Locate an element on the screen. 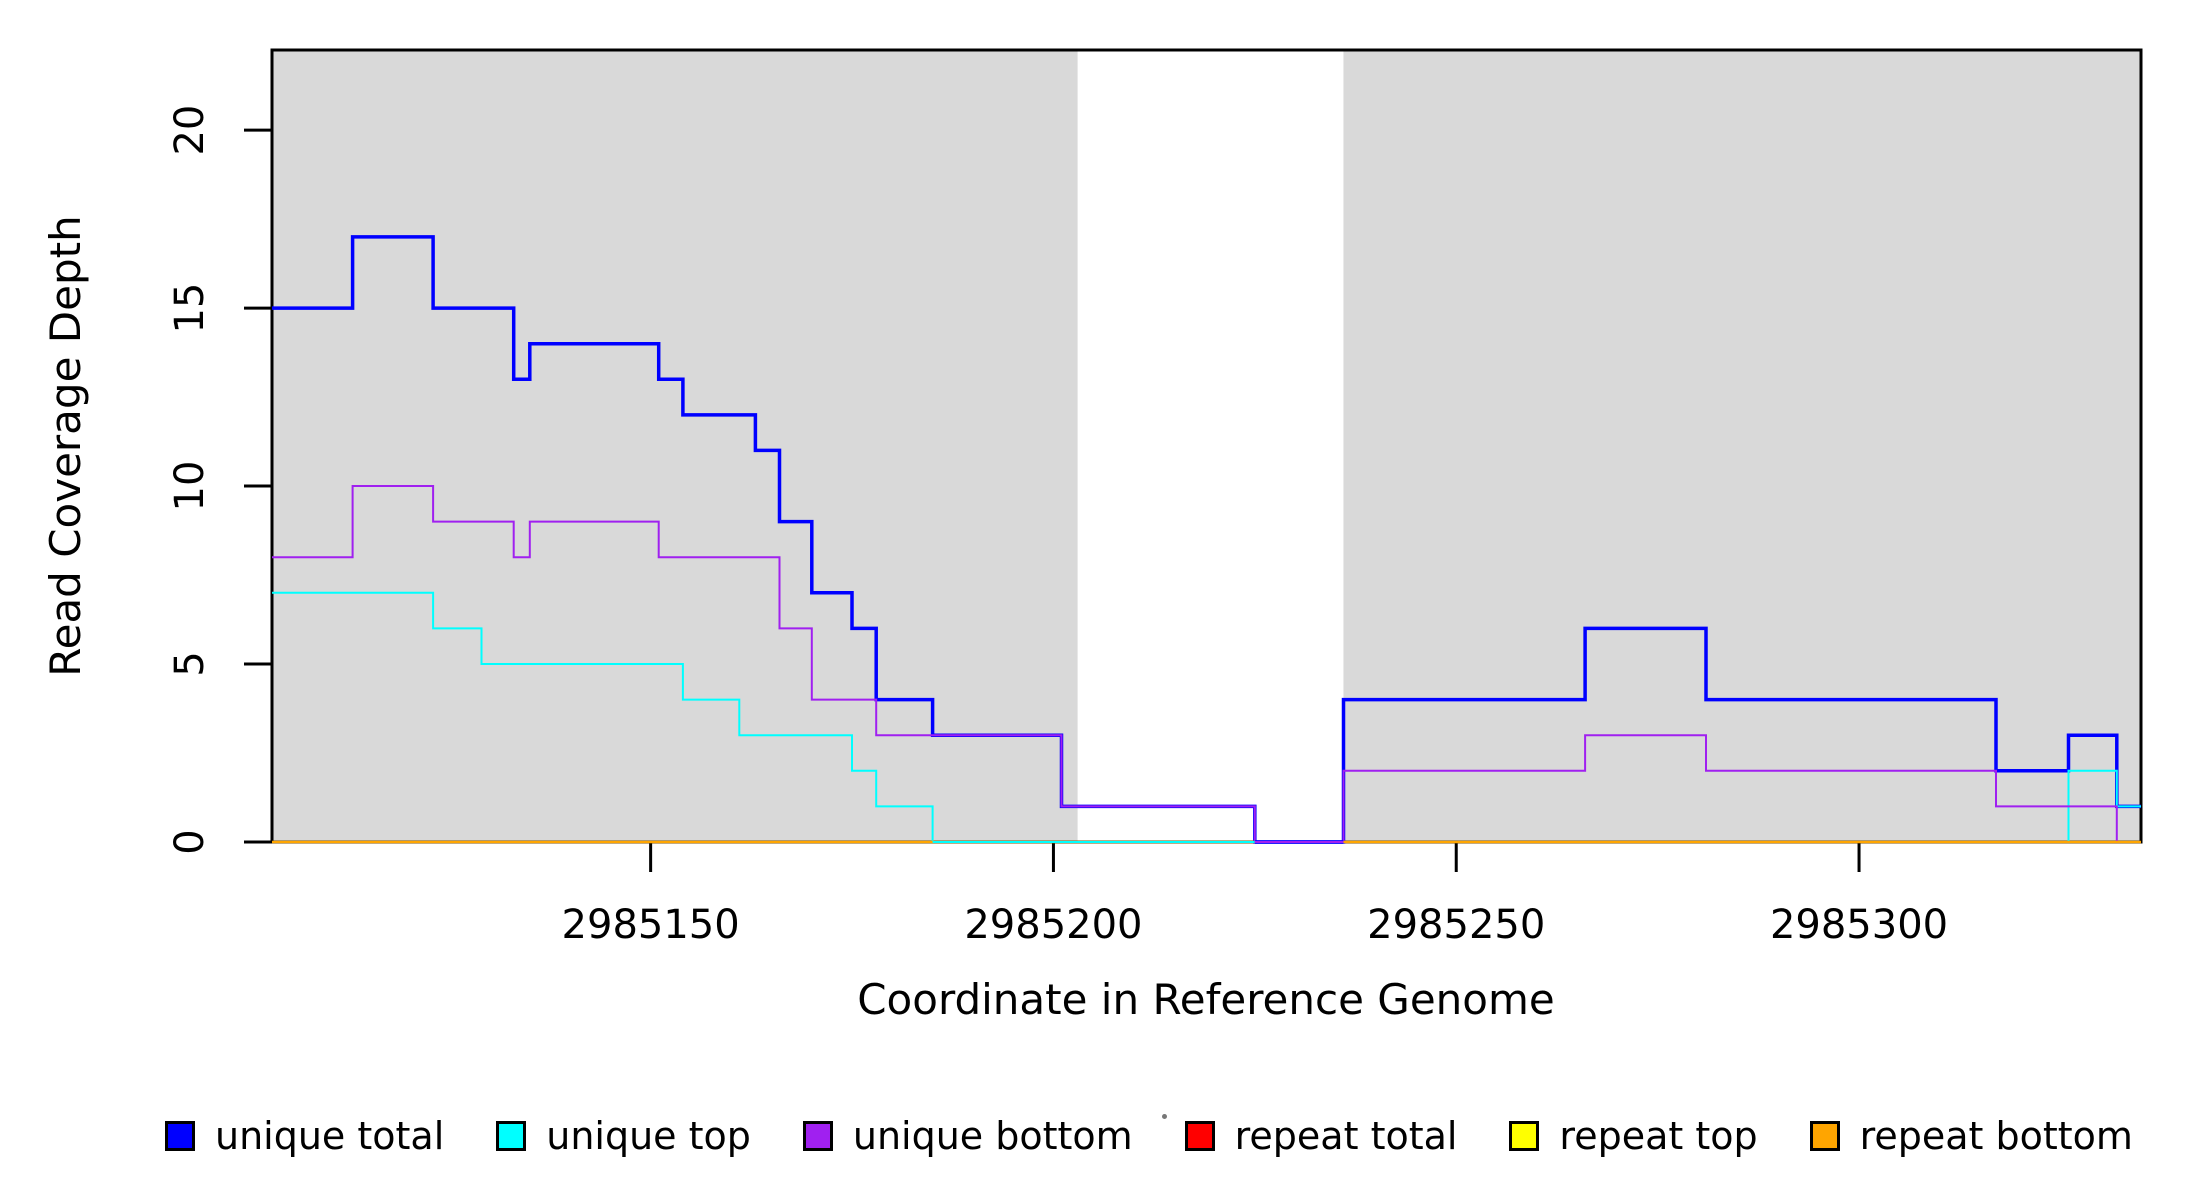 The width and height of the screenshot is (2200, 1200). legend-item: repeat top is located at coordinates (1633, 1136).